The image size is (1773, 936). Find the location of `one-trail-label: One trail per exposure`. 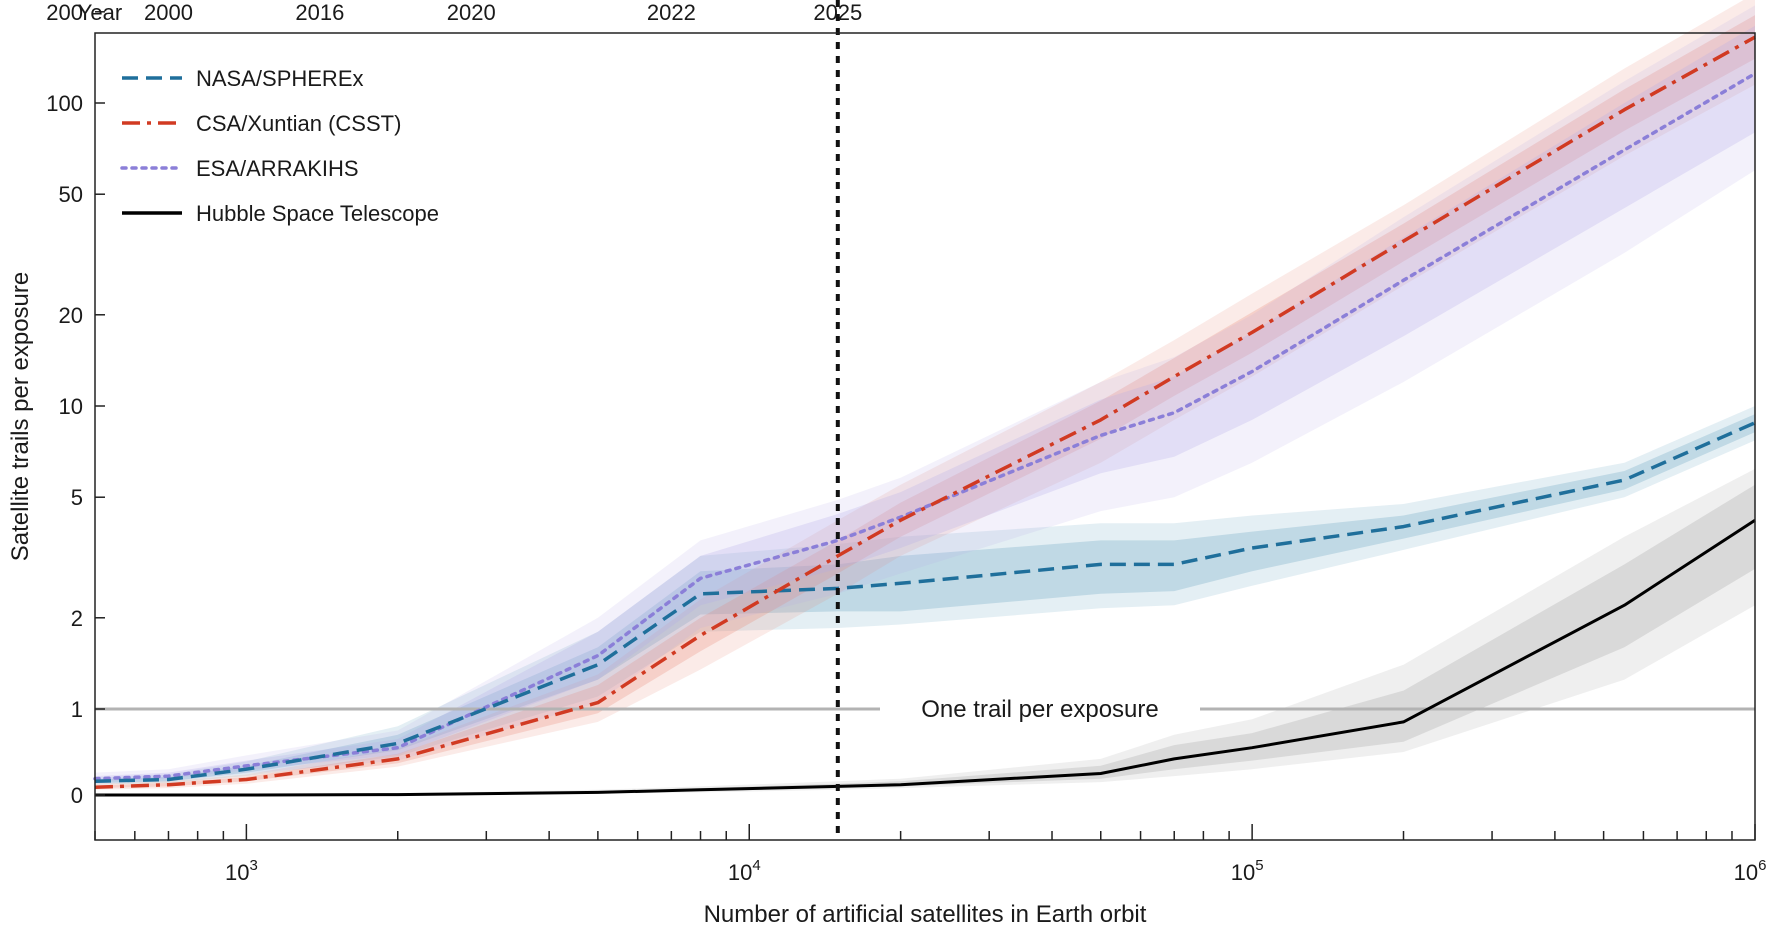

one-trail-label: One trail per exposure is located at coordinates (1039, 709).